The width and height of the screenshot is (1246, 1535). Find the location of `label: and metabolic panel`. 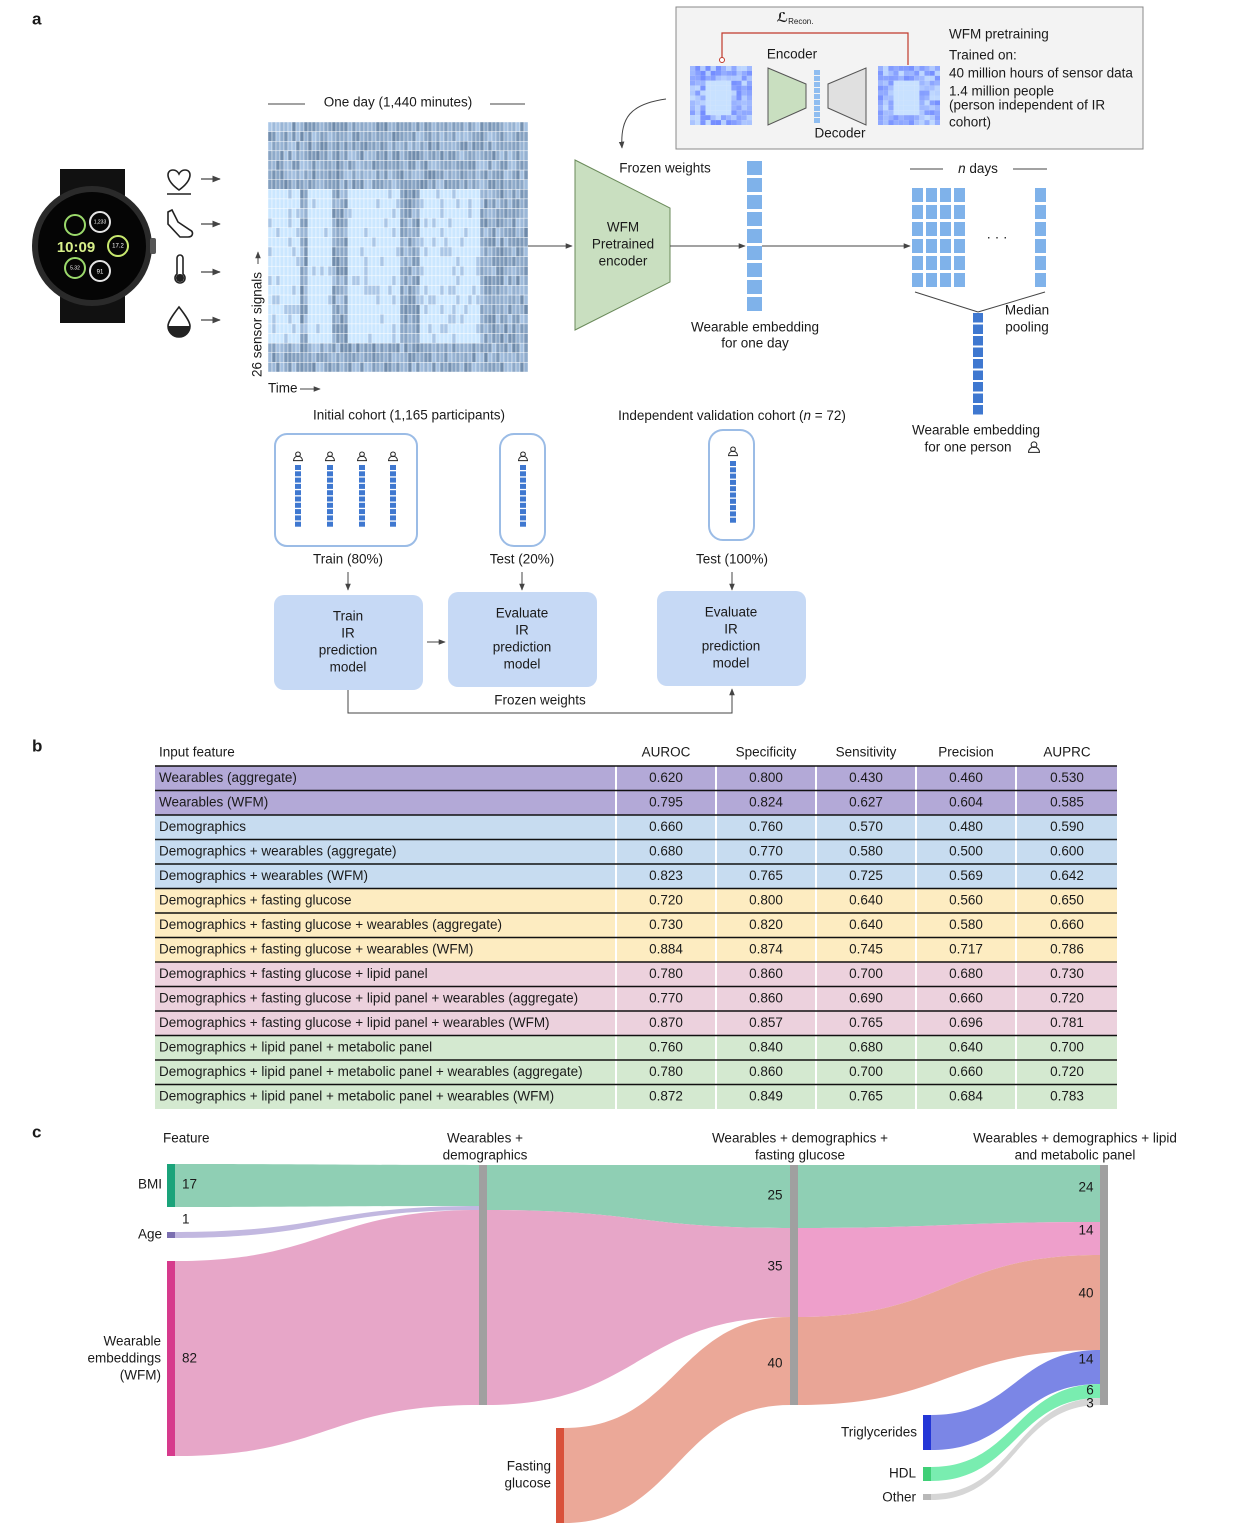

label: and metabolic panel is located at coordinates (1075, 1155).